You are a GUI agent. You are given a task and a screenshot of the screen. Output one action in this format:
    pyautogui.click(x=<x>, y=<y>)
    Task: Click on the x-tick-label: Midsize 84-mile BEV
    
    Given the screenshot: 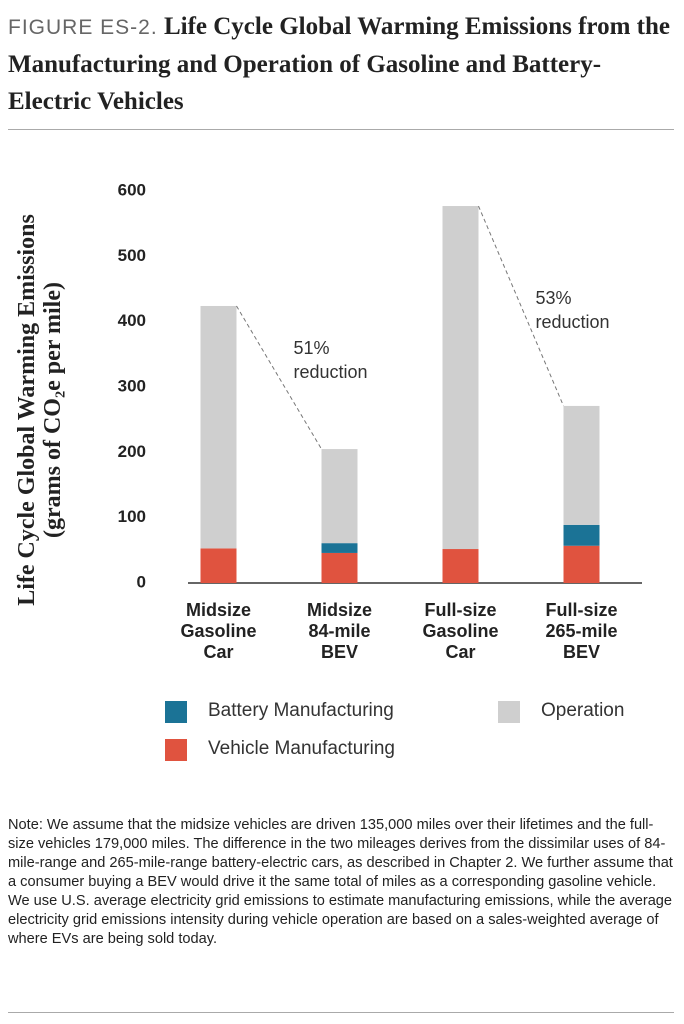 What is the action you would take?
    pyautogui.click(x=339, y=631)
    